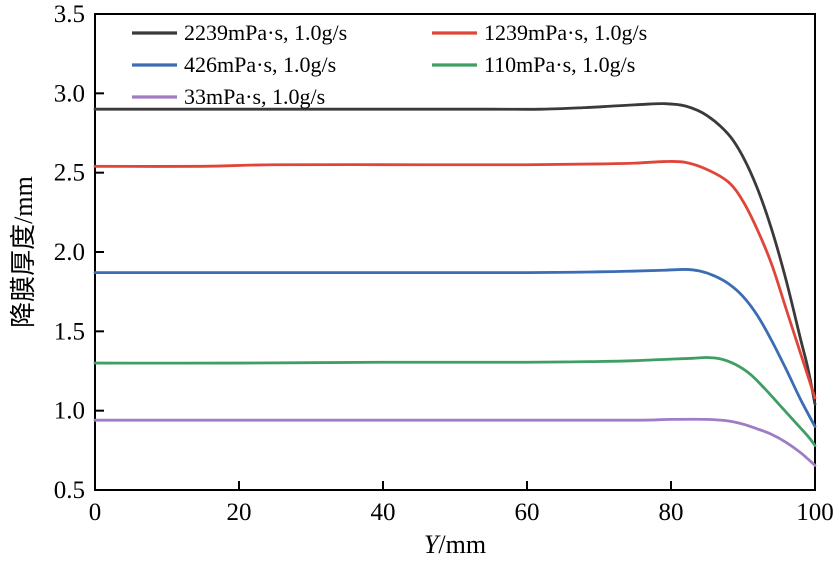  I want to click on legend-label: 1239mPa·s, 1.0g/s, so click(565, 32).